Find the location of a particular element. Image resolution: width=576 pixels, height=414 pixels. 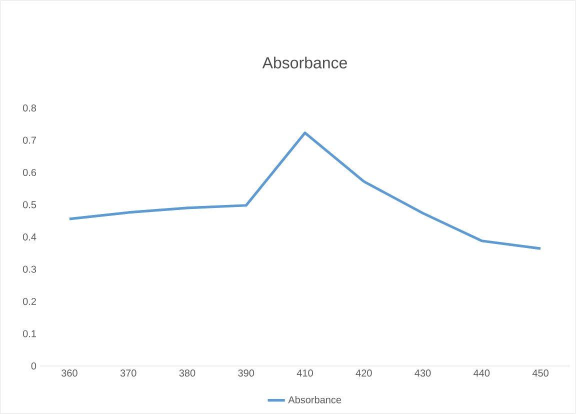

x-tick-label: 360 is located at coordinates (69, 373).